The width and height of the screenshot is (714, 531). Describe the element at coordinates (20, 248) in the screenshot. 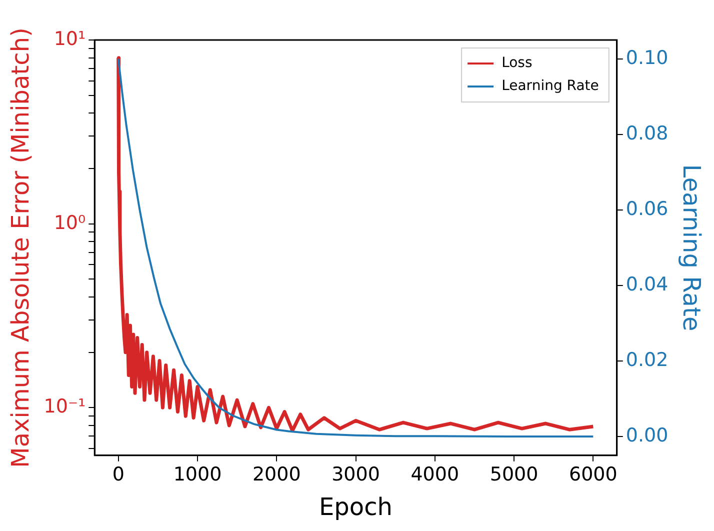

I see `y-axis-title: Maximum Absolute Error (Minibatch)` at that location.